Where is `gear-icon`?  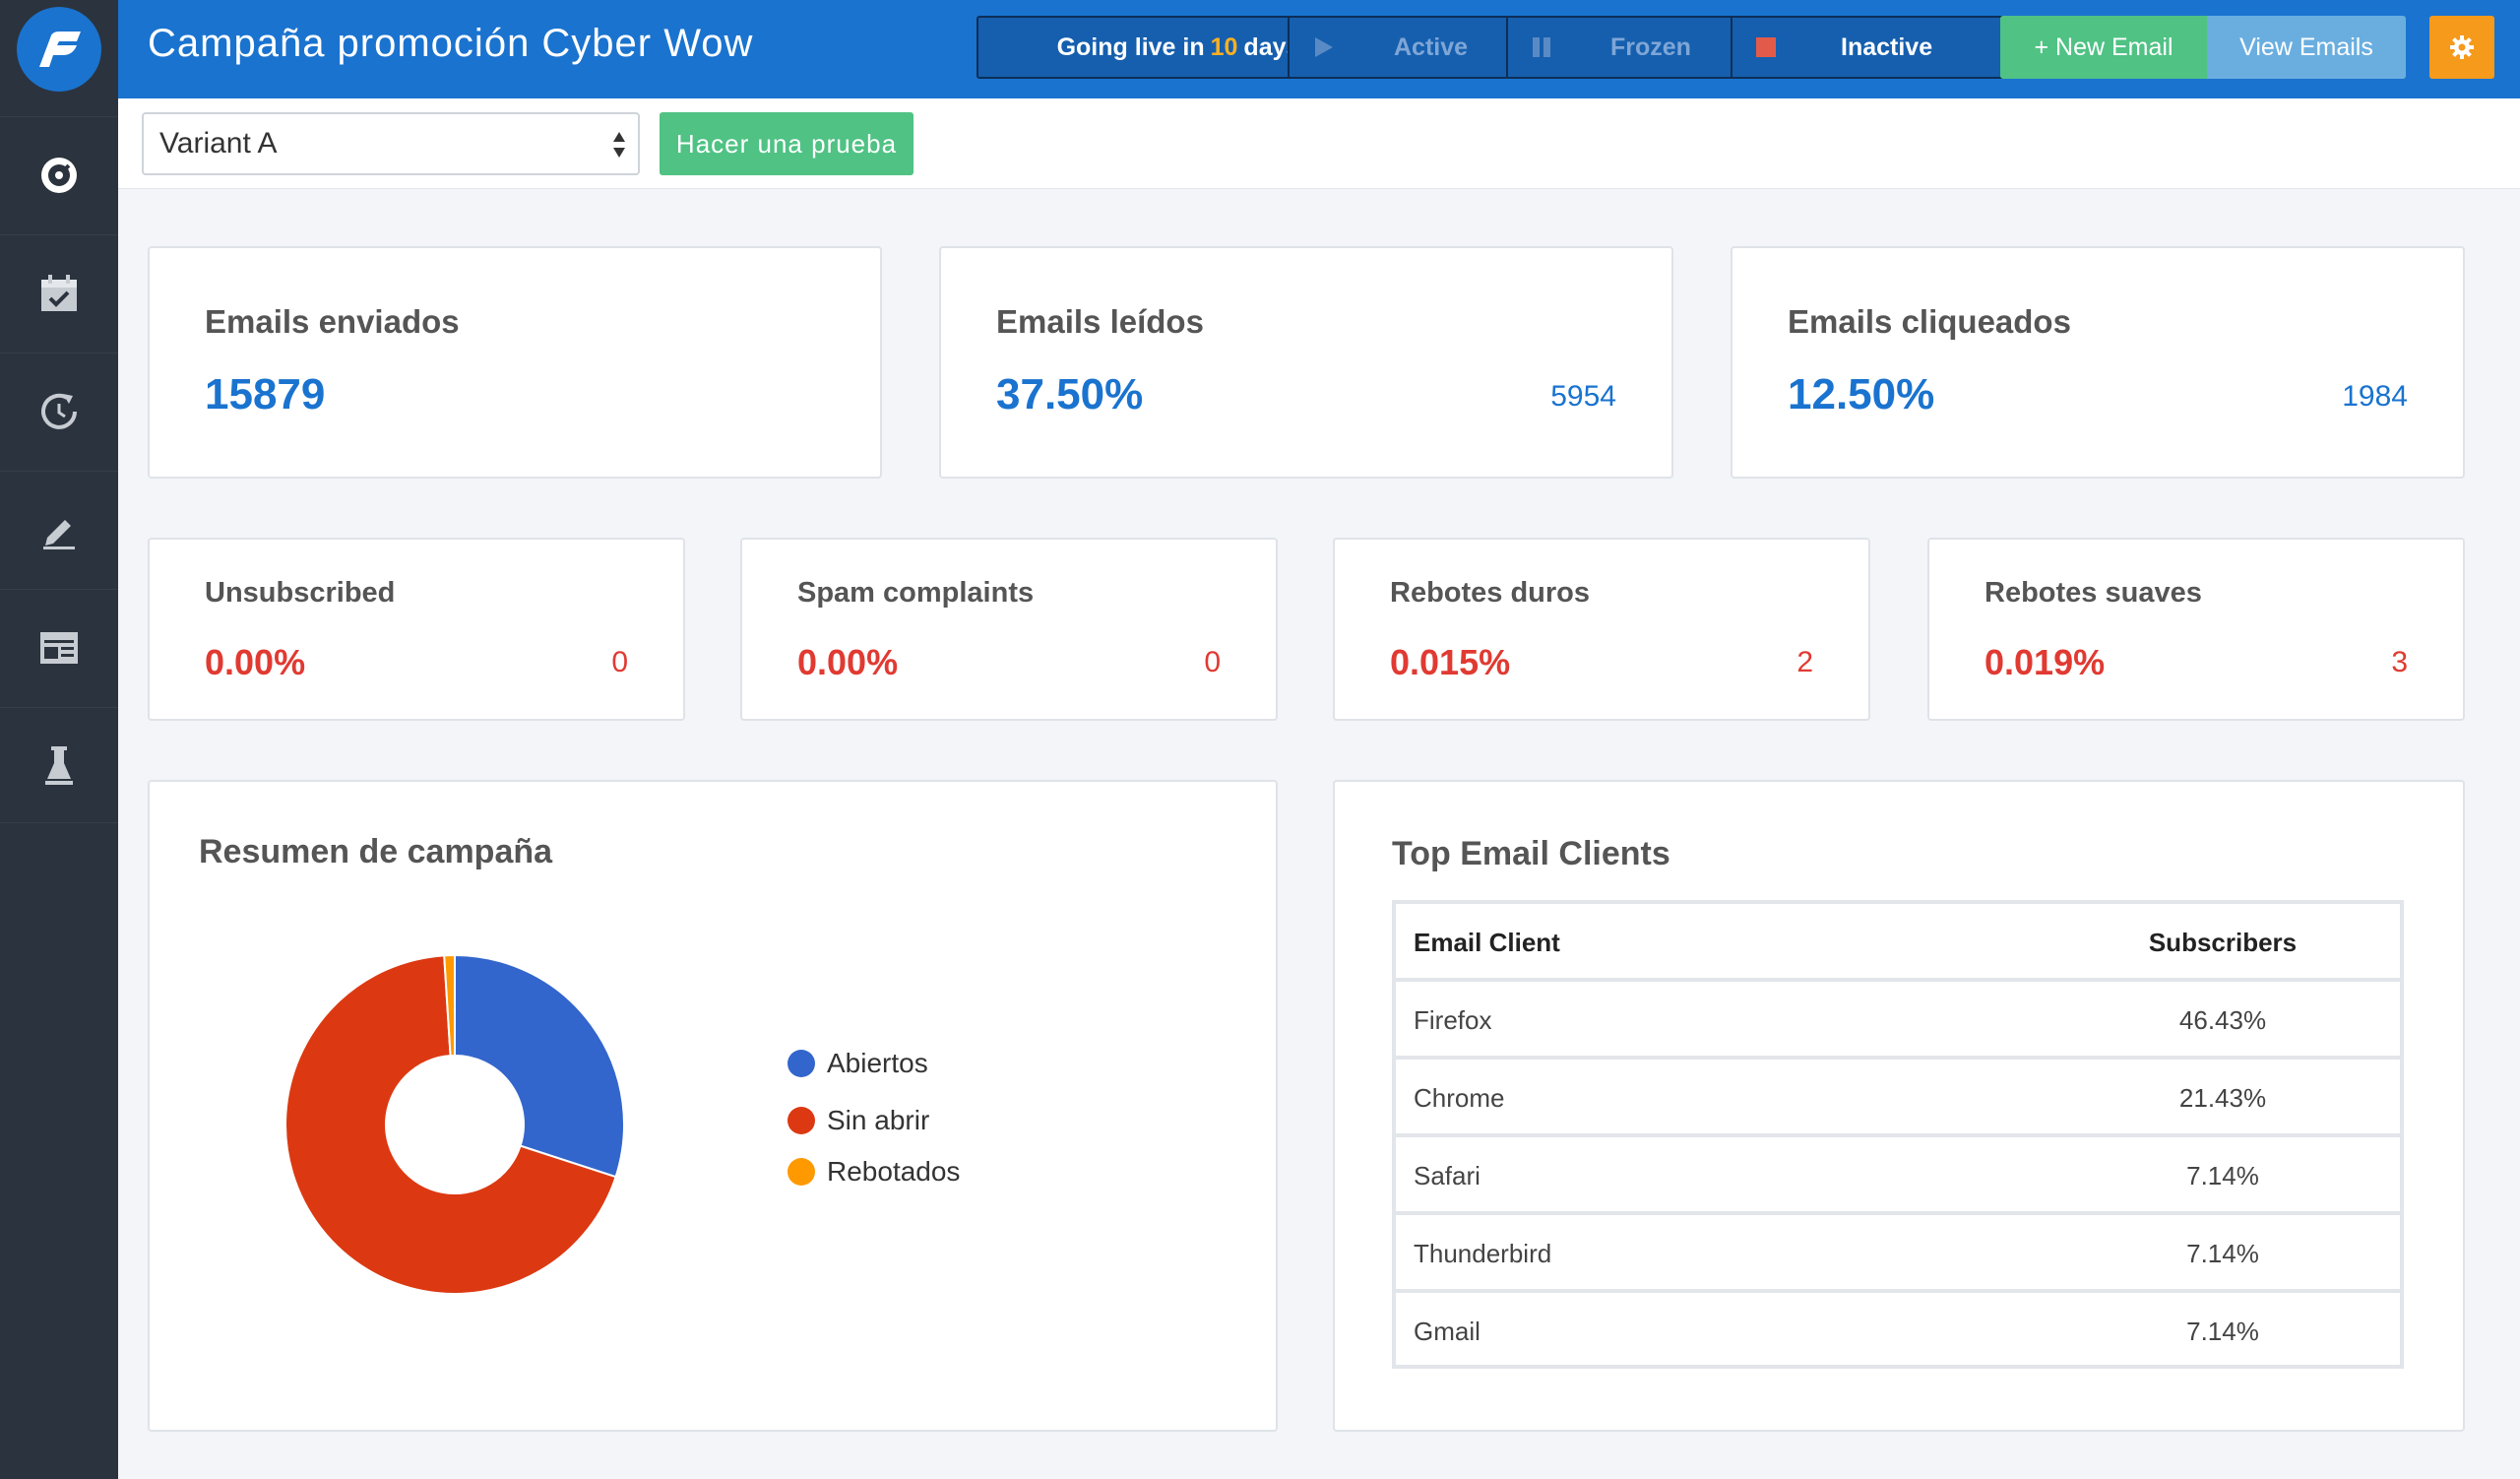 gear-icon is located at coordinates (2462, 47).